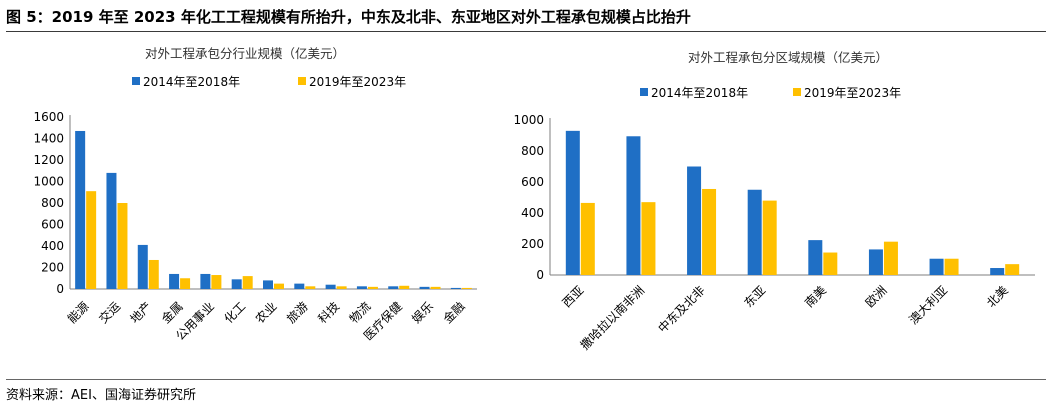 This screenshot has height=412, width=1054. What do you see at coordinates (109, 313) in the screenshot?
I see `category-label-0-1: 交运` at bounding box center [109, 313].